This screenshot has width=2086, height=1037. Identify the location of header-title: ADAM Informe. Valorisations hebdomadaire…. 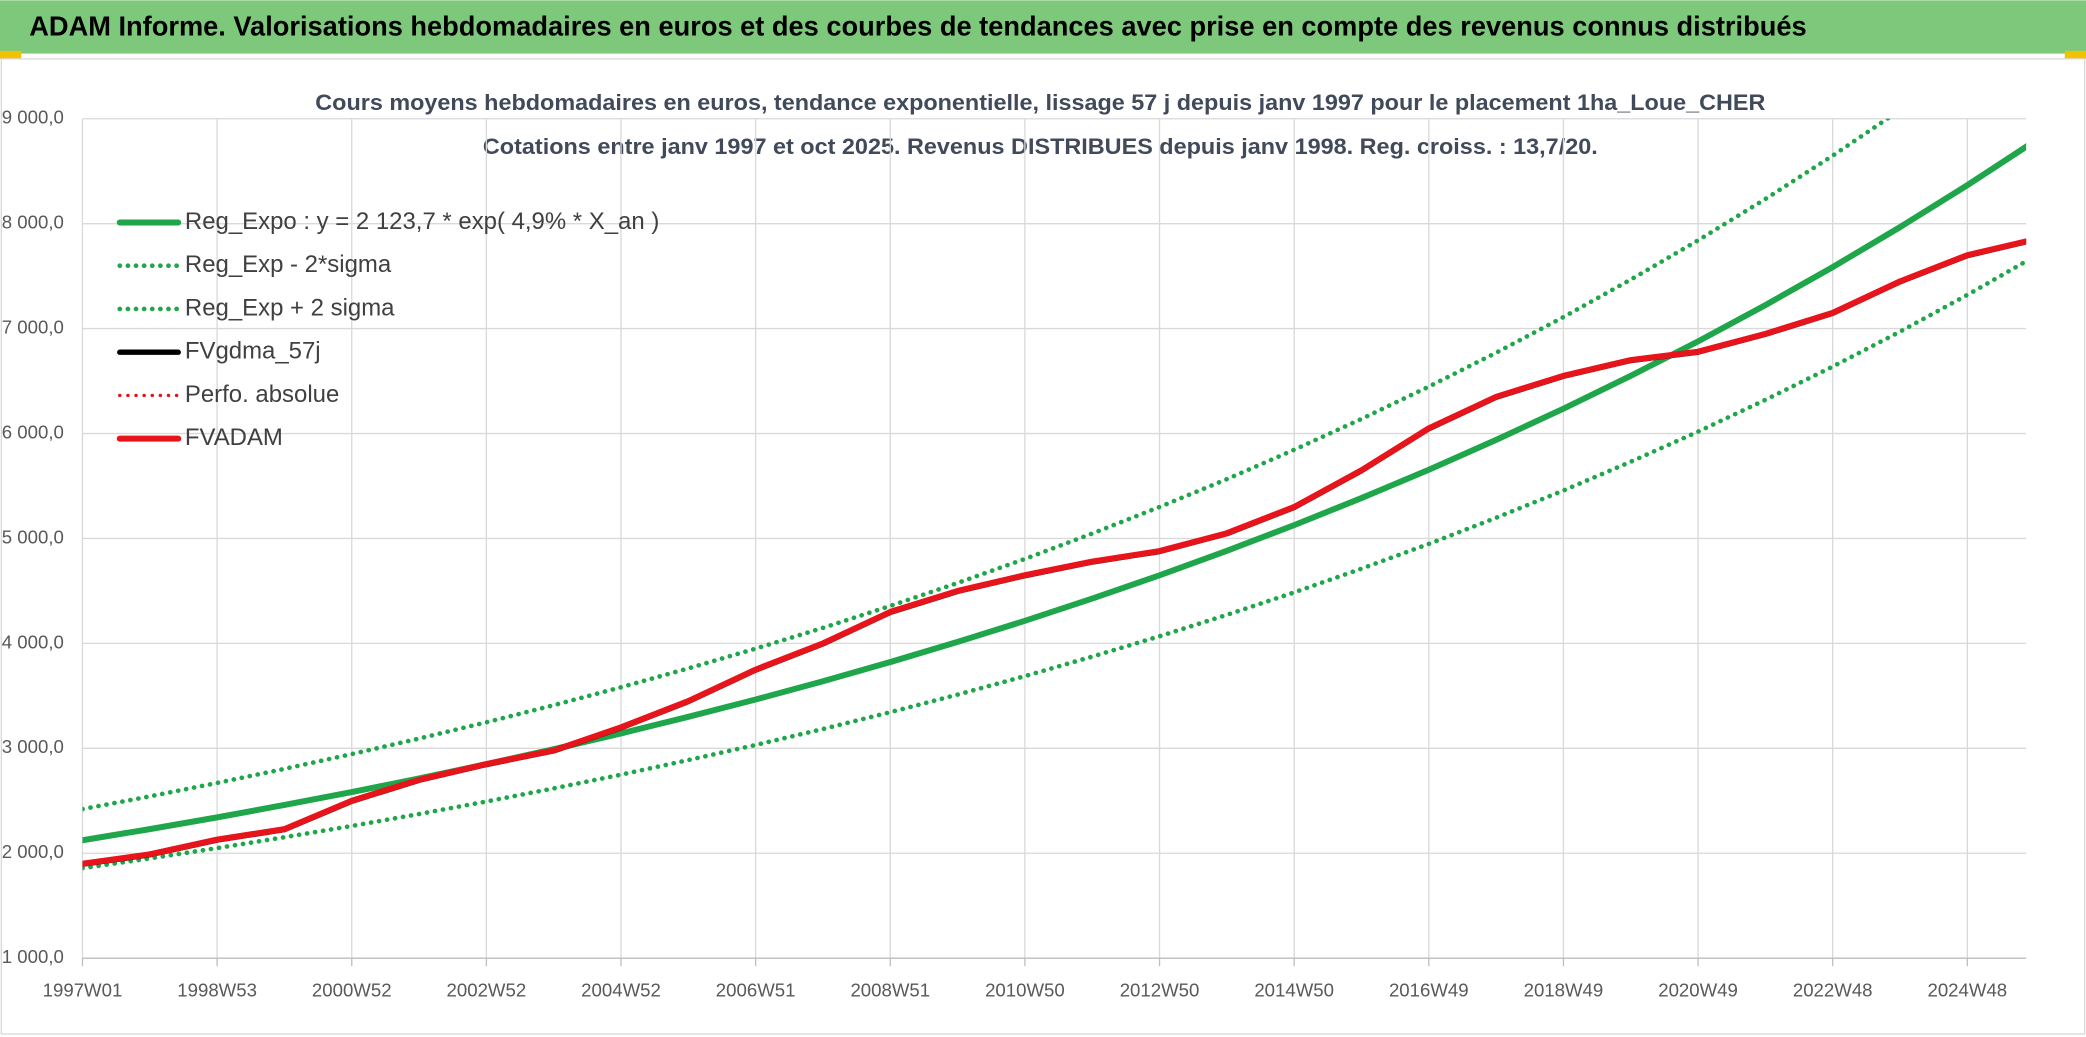
(917, 26).